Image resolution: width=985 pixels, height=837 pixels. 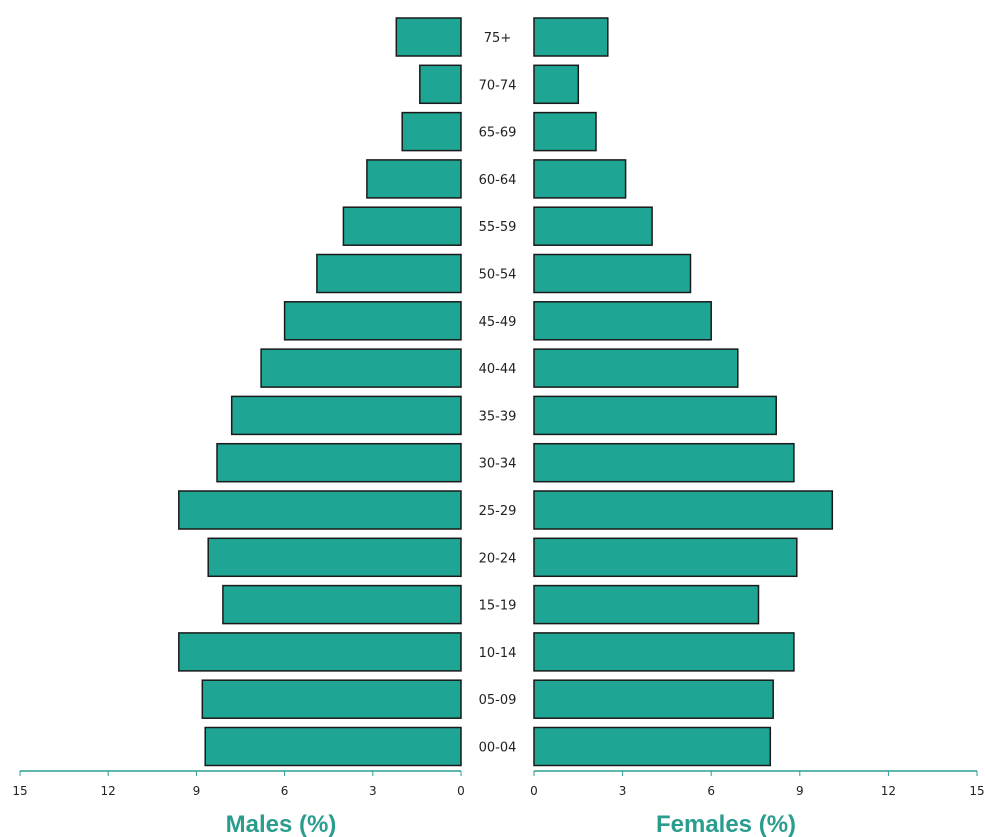 I want to click on female-tick-label-3: 3, so click(x=623, y=791).